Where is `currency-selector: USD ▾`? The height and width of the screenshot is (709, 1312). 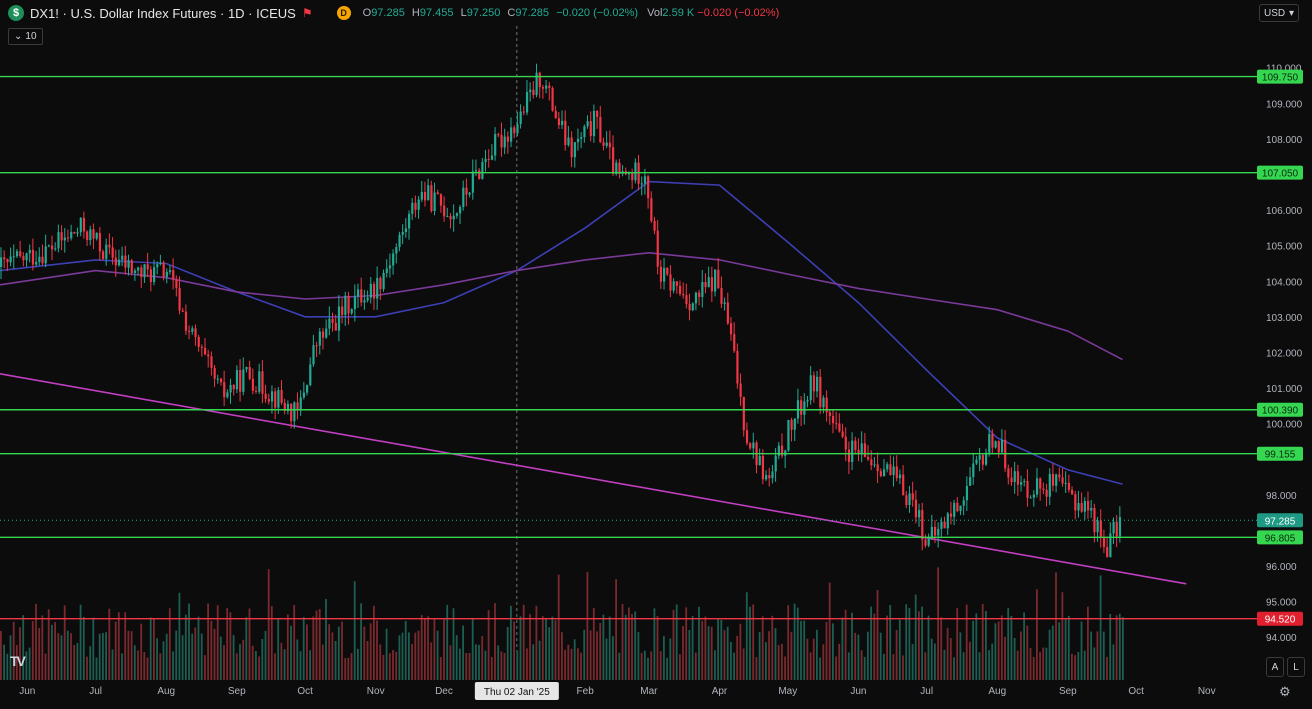 currency-selector: USD ▾ is located at coordinates (1279, 13).